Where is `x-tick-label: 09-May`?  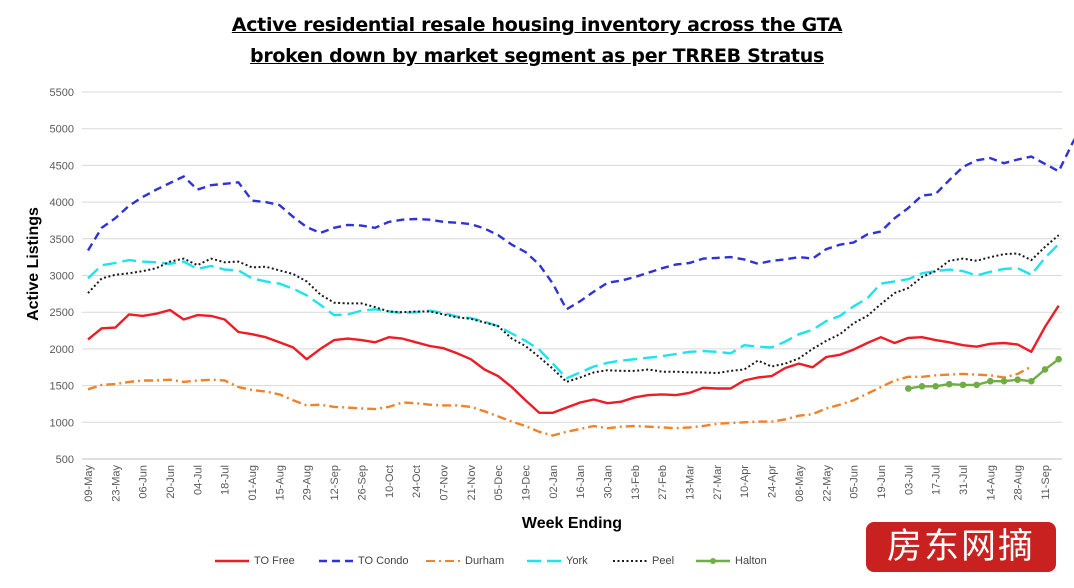 x-tick-label: 09-May is located at coordinates (89, 483).